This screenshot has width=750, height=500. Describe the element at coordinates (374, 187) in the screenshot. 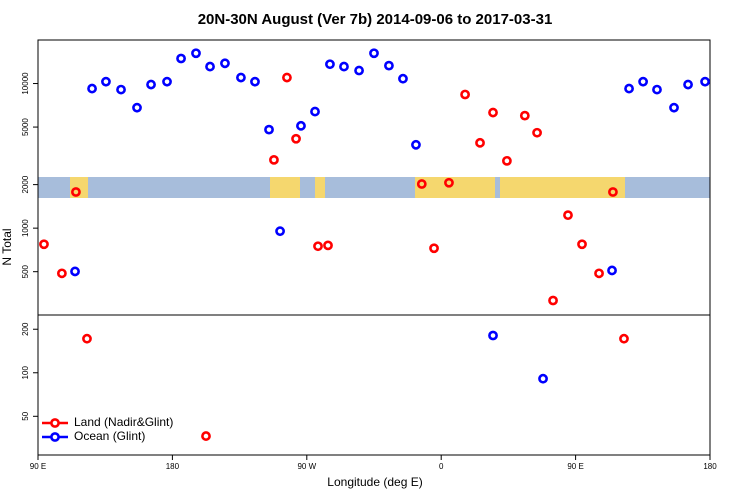

I see `map-strip` at that location.